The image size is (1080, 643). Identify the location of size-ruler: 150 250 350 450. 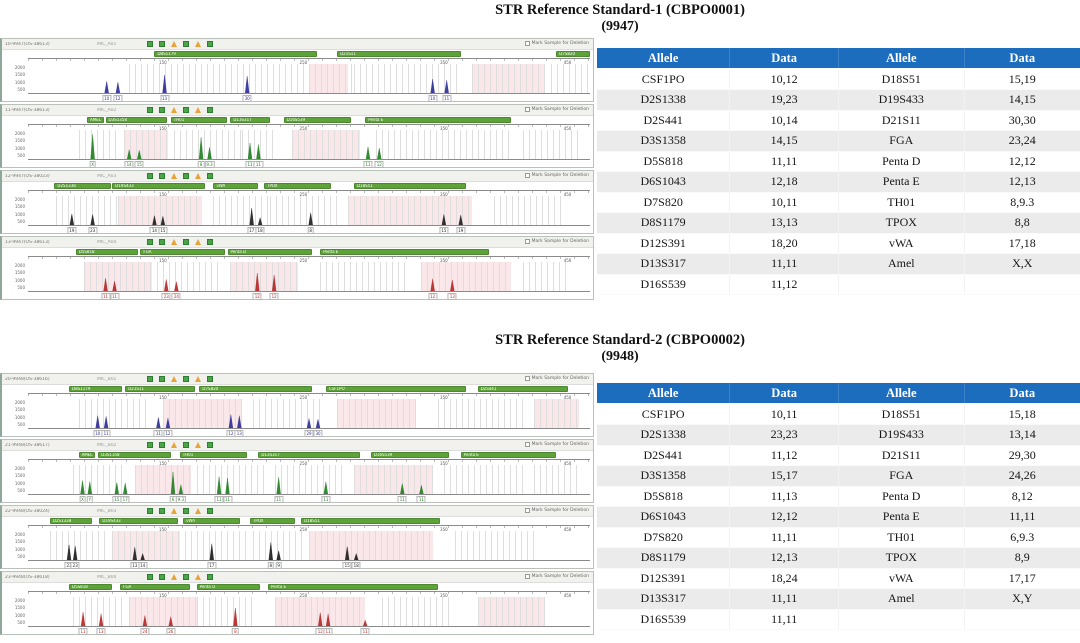
(309, 259).